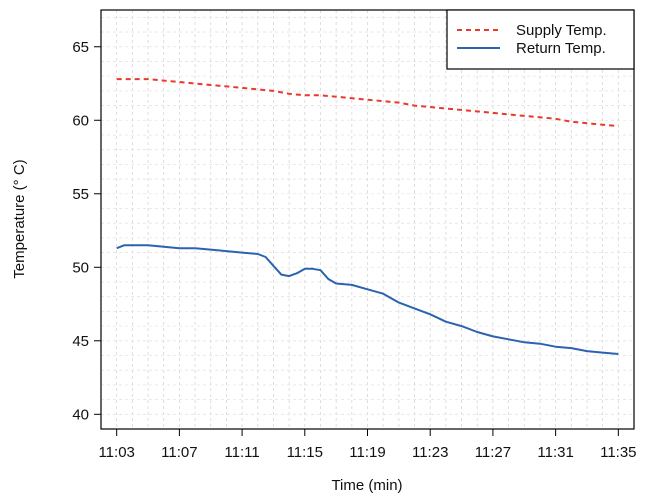 This screenshot has height=499, width=646. I want to click on y-tick-label: 40, so click(80, 414).